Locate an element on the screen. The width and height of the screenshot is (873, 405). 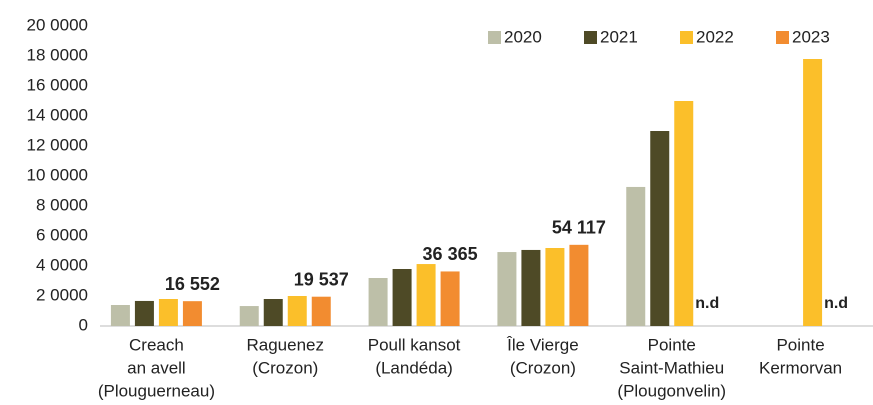
x-tick-label: (Landéda) is located at coordinates (414, 367).